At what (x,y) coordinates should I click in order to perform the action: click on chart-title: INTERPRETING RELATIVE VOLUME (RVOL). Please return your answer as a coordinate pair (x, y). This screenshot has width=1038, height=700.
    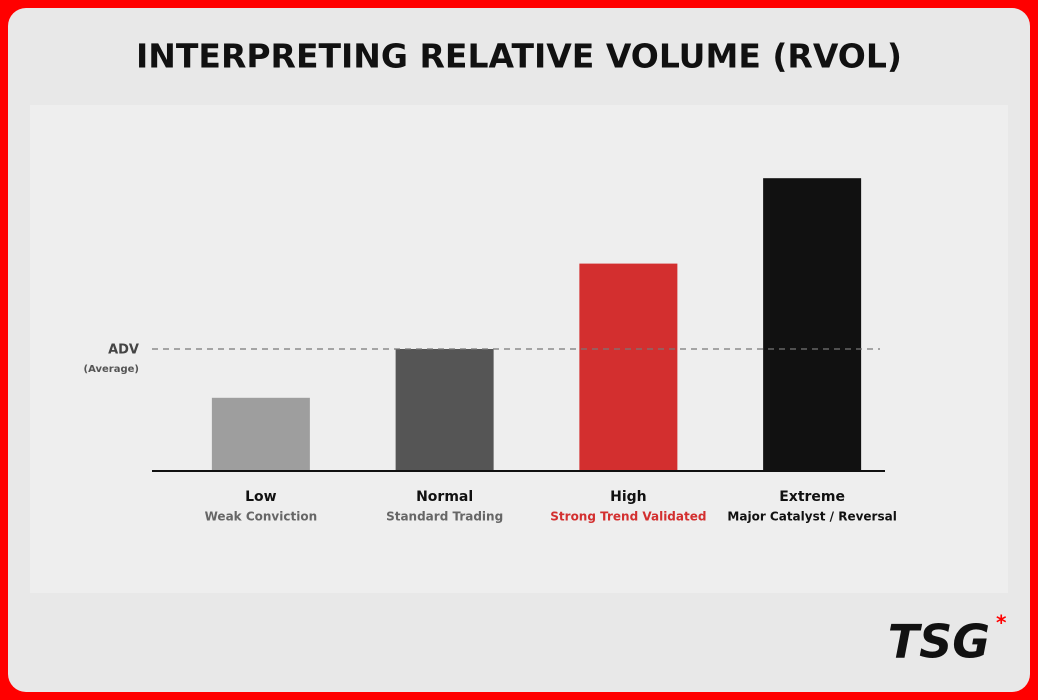
    Looking at the image, I should click on (519, 56).